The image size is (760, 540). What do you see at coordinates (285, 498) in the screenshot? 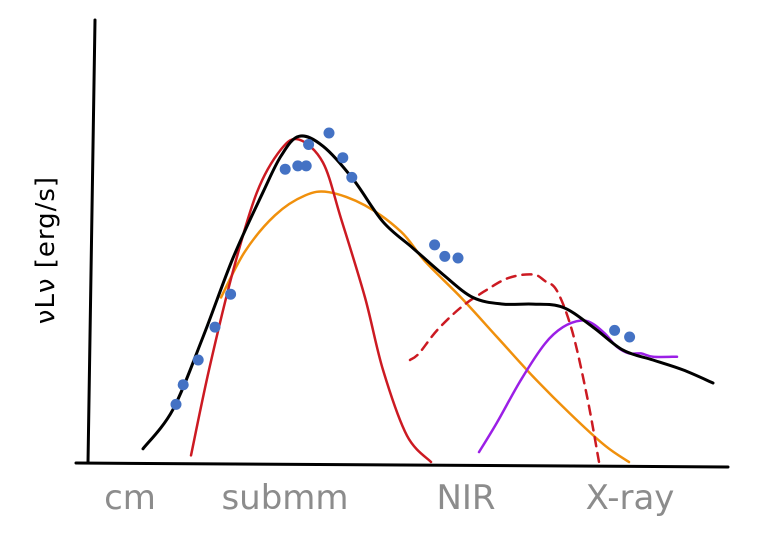
I see `x-tick-label-submm: submm` at bounding box center [285, 498].